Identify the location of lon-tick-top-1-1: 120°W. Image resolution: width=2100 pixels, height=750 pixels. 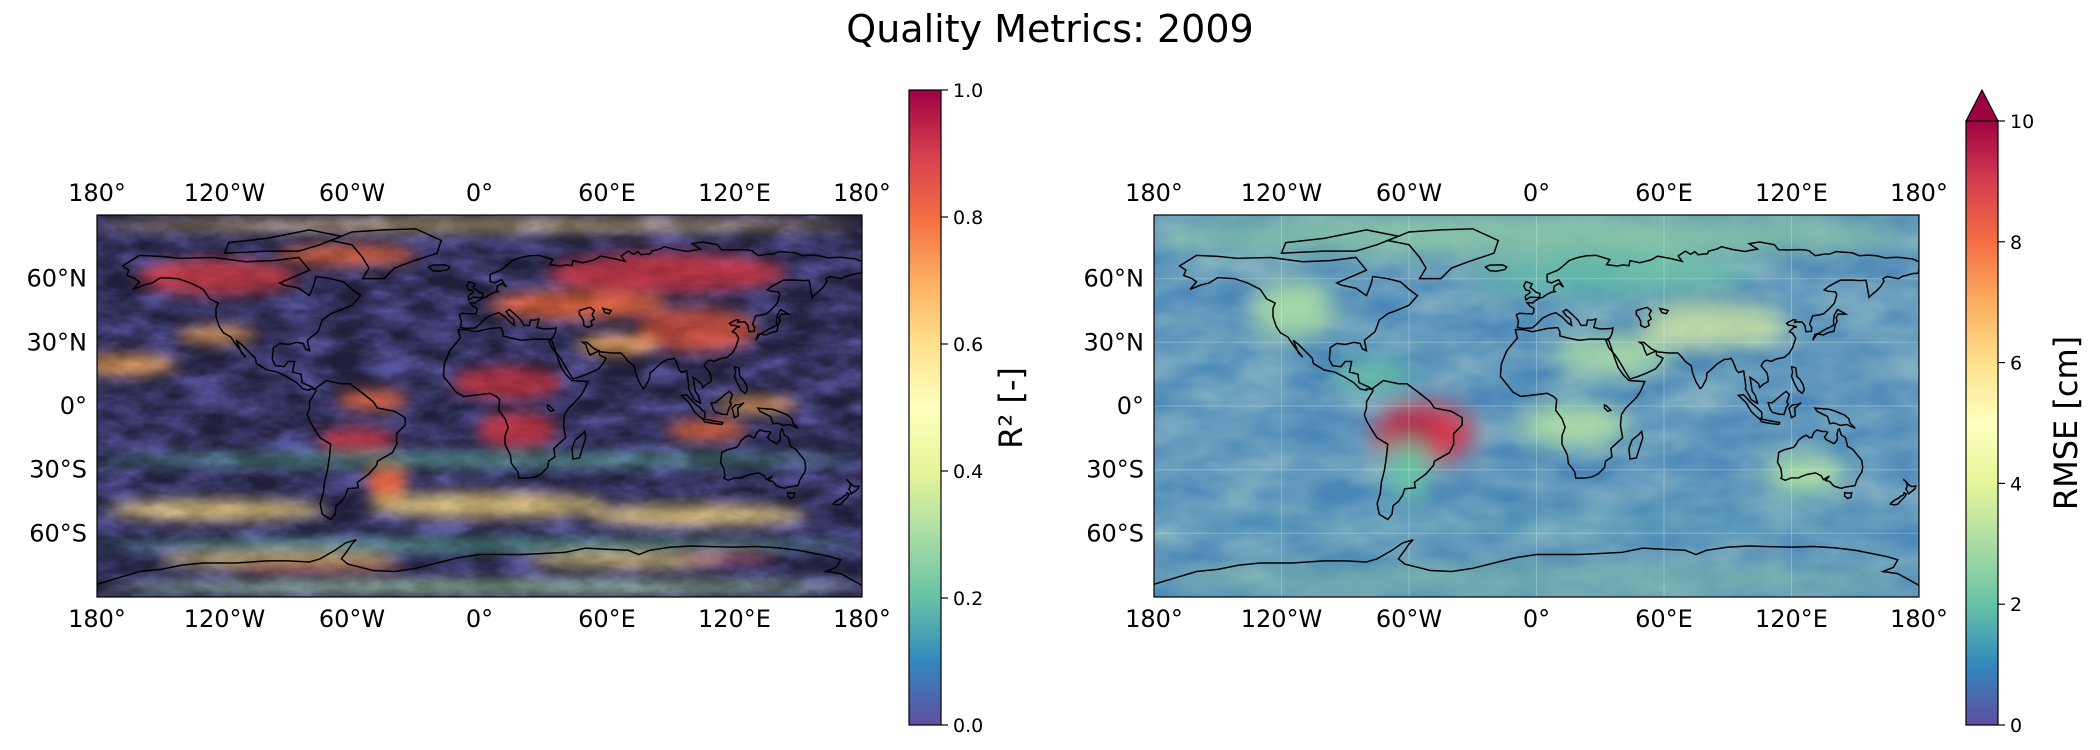
(1282, 193).